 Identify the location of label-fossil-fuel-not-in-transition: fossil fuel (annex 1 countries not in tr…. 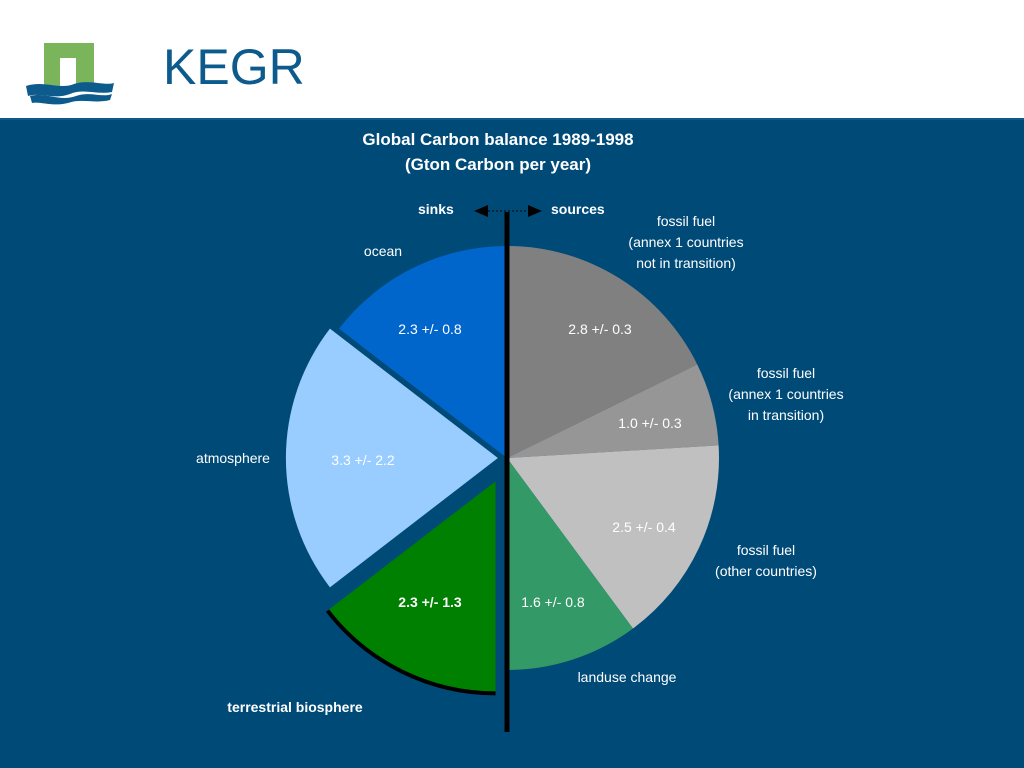
(686, 242).